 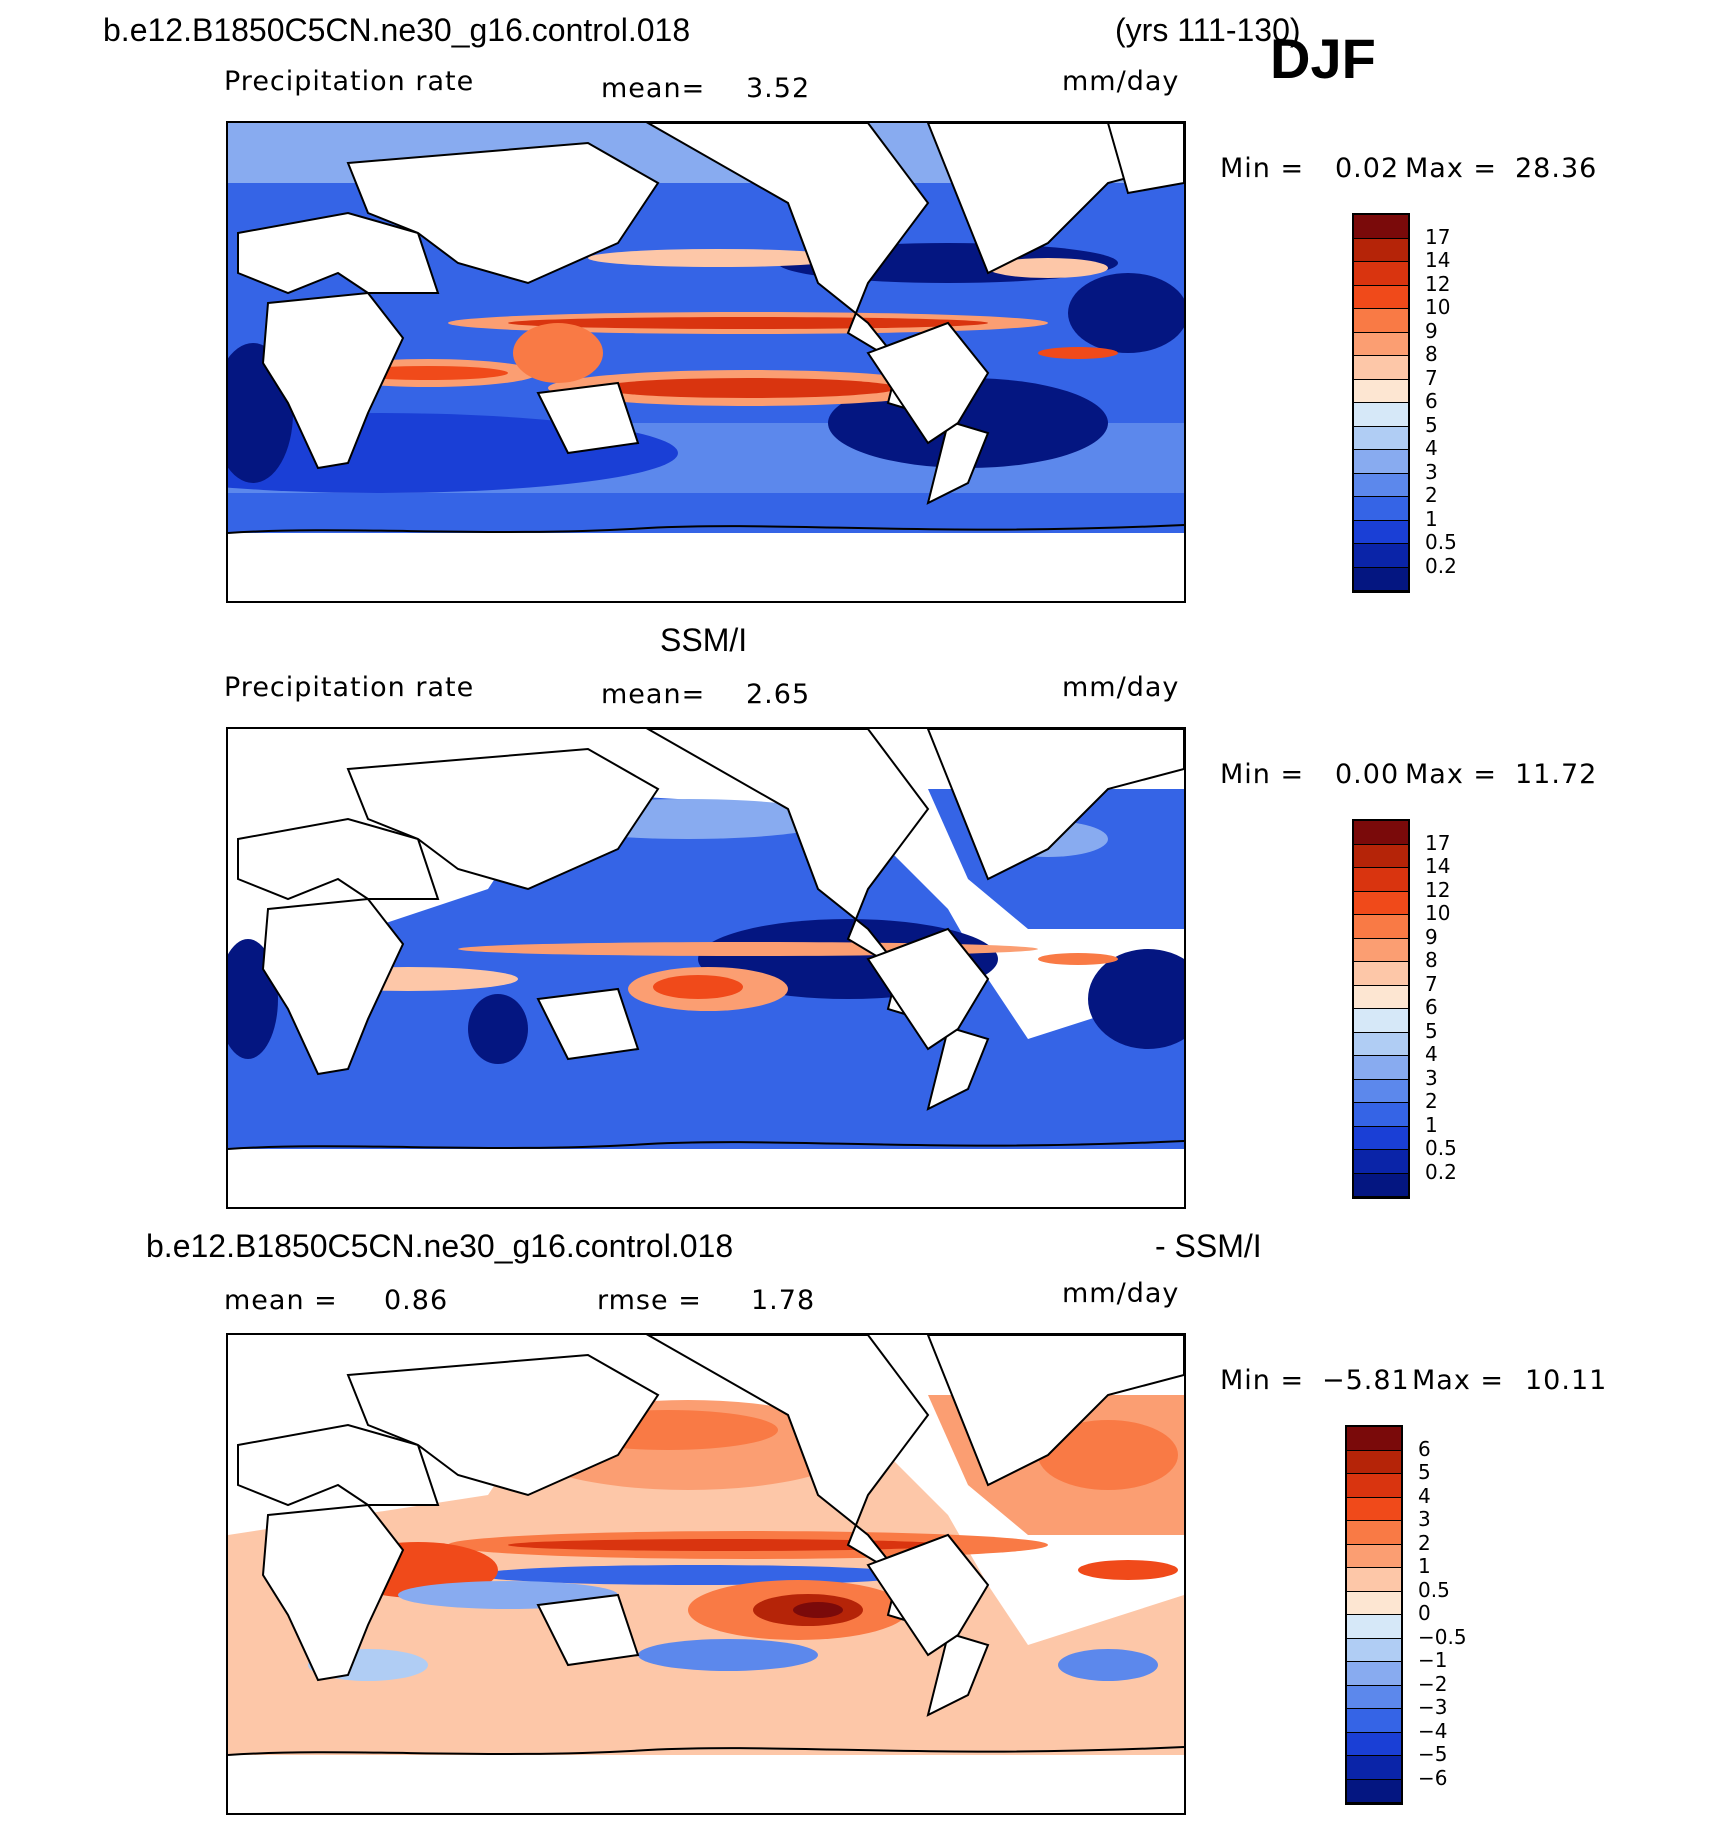 What do you see at coordinates (1433, 1660) in the screenshot?
I see `colorbar-tick-label: −1` at bounding box center [1433, 1660].